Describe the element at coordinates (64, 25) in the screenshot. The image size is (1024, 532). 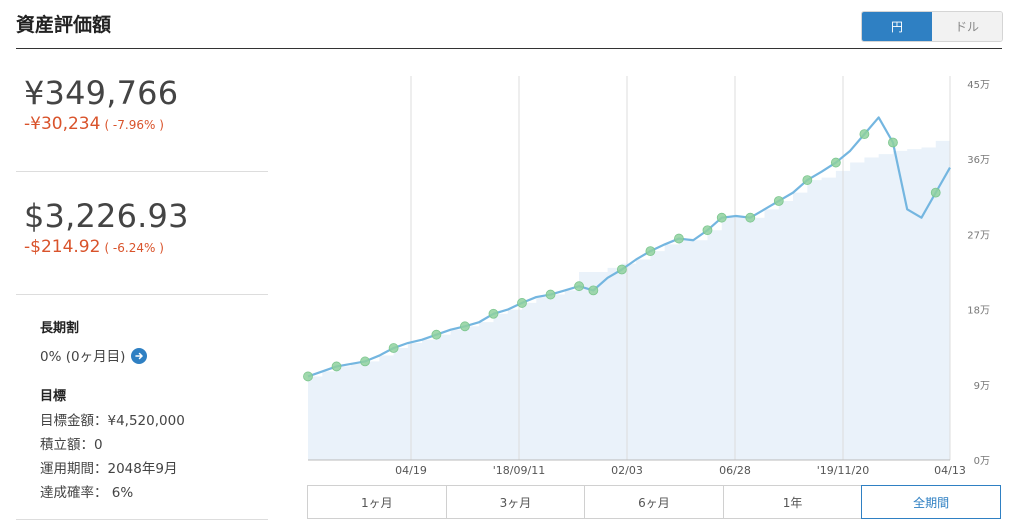
I see `page-title: 資産評価額` at that location.